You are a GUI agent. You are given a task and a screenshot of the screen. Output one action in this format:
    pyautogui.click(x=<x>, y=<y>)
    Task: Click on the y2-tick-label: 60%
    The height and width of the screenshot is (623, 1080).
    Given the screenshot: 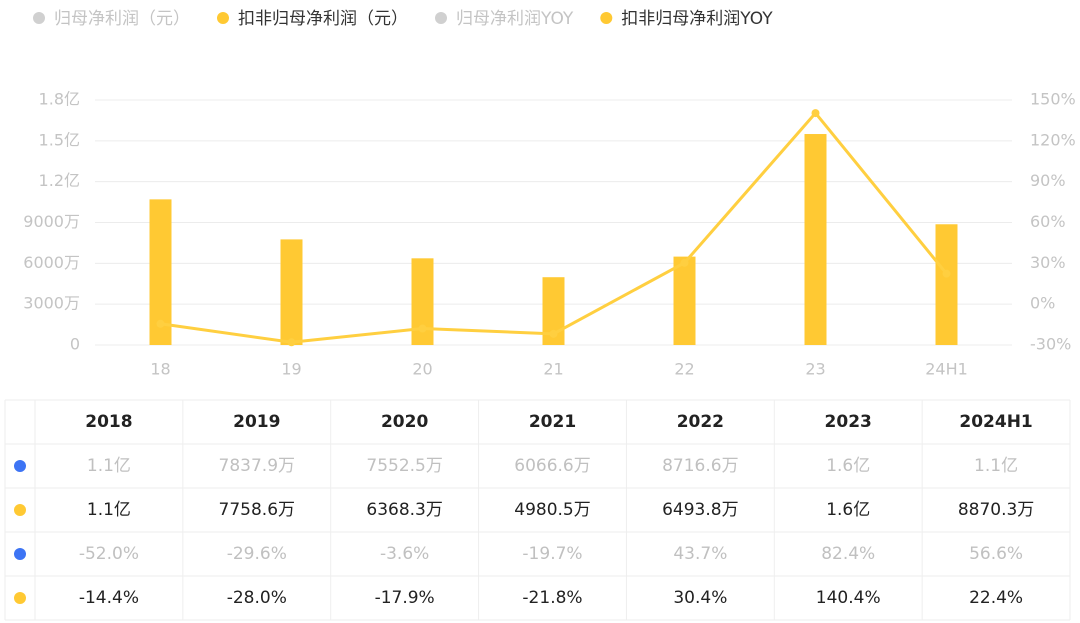 What is the action you would take?
    pyautogui.click(x=1048, y=221)
    